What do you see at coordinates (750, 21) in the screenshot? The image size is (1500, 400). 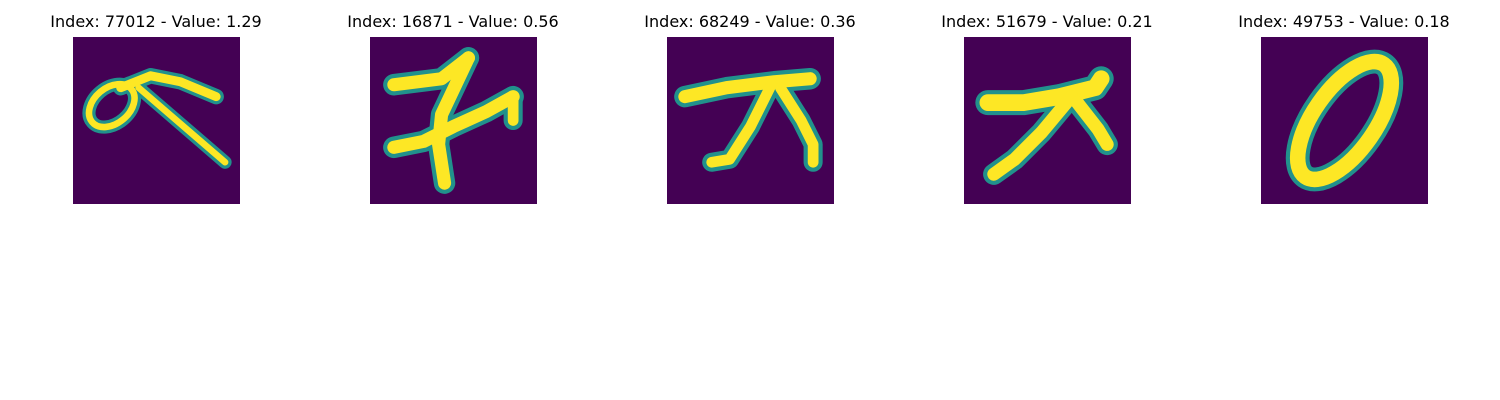 I see `panel-title-3: Index: 68249 - Value: 0.36` at bounding box center [750, 21].